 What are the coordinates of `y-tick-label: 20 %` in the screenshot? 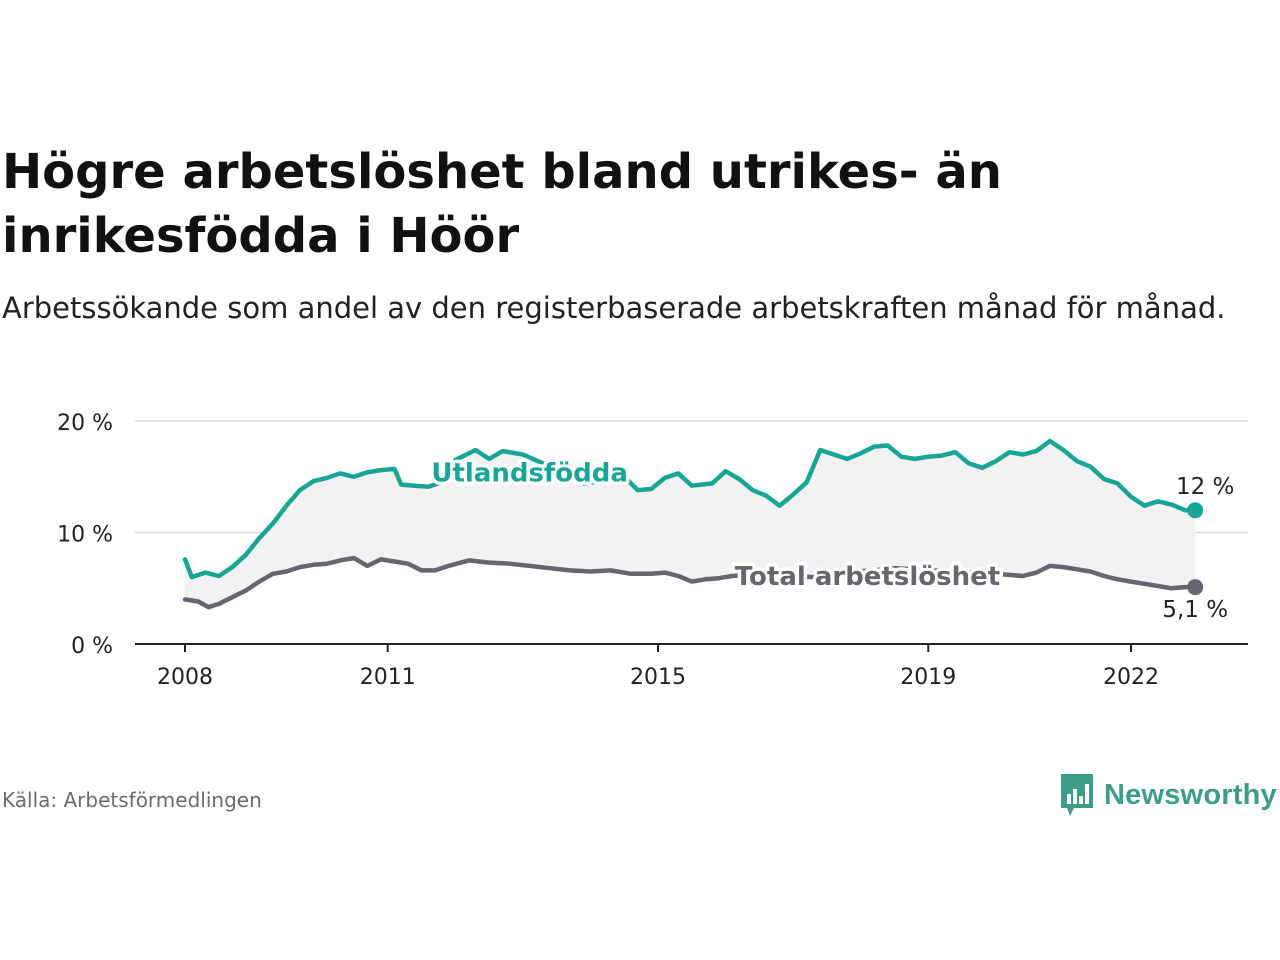 It's located at (85, 423).